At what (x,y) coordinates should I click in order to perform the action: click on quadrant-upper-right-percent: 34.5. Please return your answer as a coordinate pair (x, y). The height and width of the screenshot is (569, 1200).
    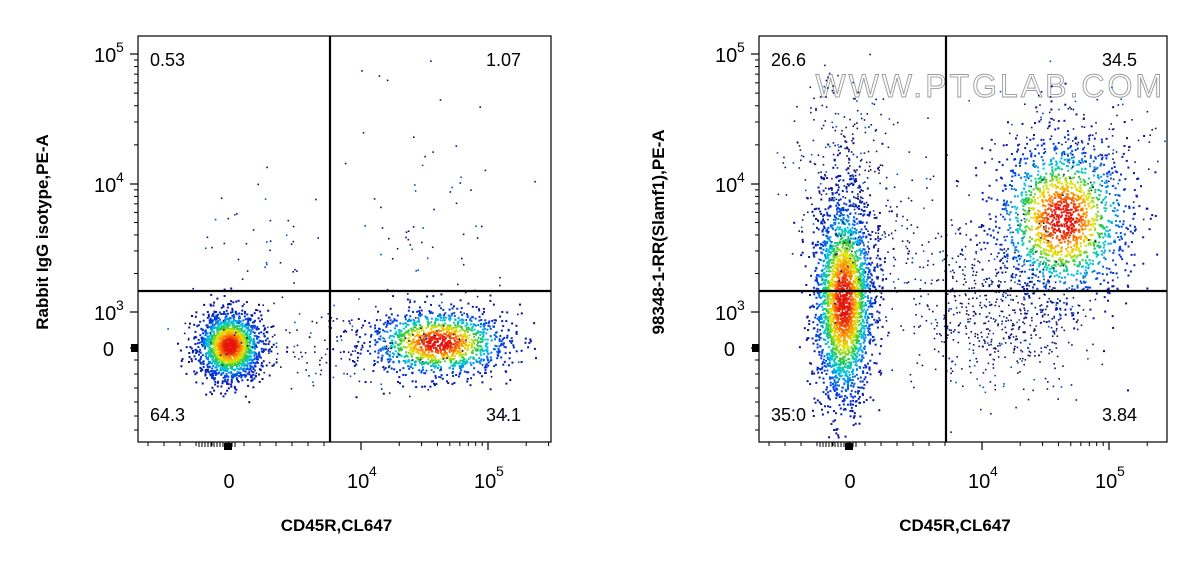
    Looking at the image, I should click on (1119, 60).